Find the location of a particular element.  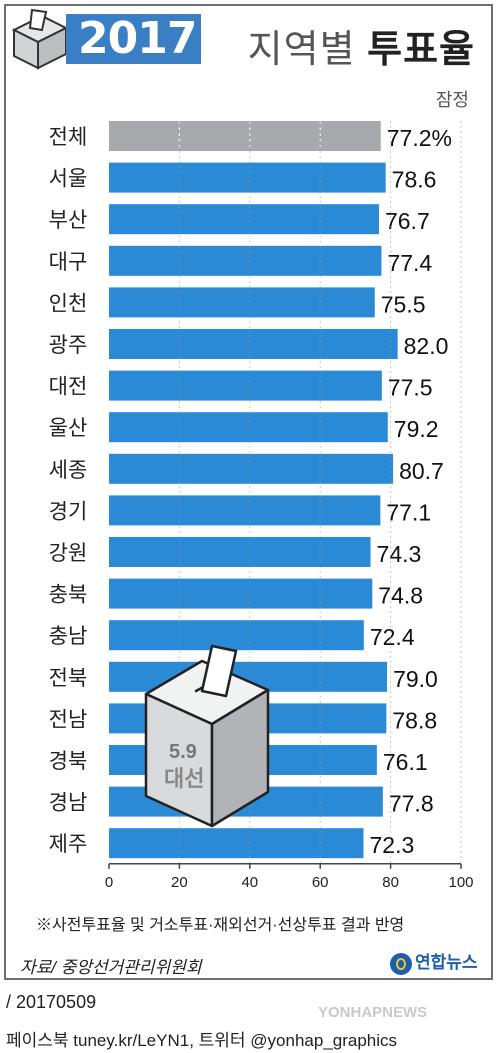

category-label-12: 충남 is located at coordinates (68, 636).